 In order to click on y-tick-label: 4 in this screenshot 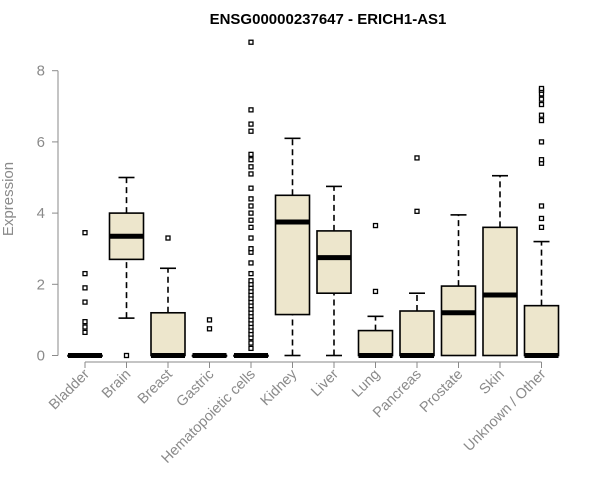, I will do `click(41, 213)`.